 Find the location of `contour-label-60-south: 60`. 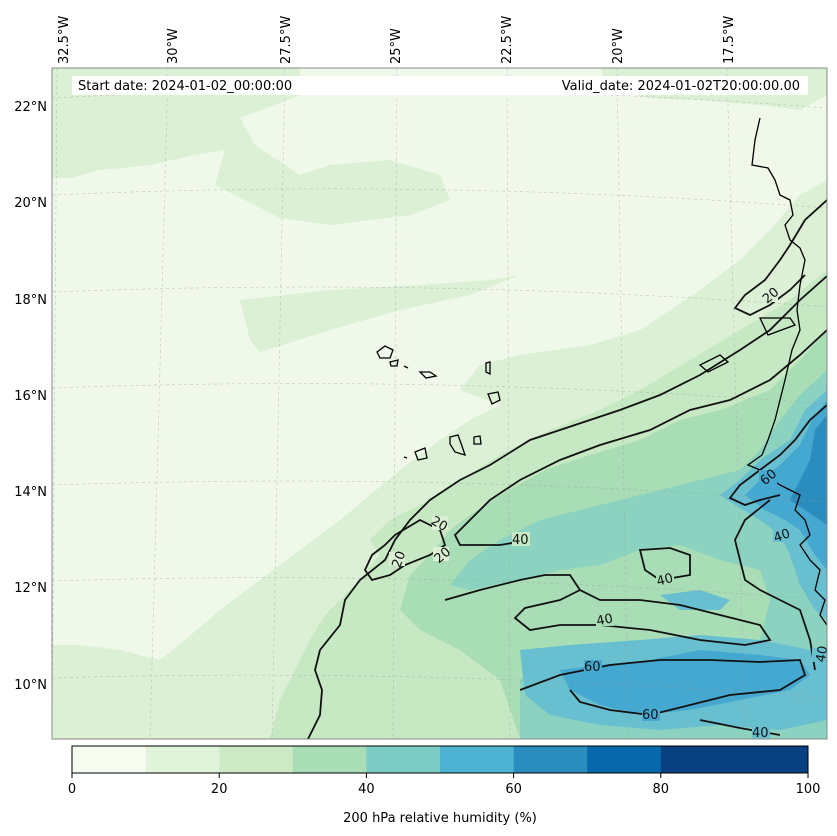

contour-label-60-south: 60 is located at coordinates (592, 667).